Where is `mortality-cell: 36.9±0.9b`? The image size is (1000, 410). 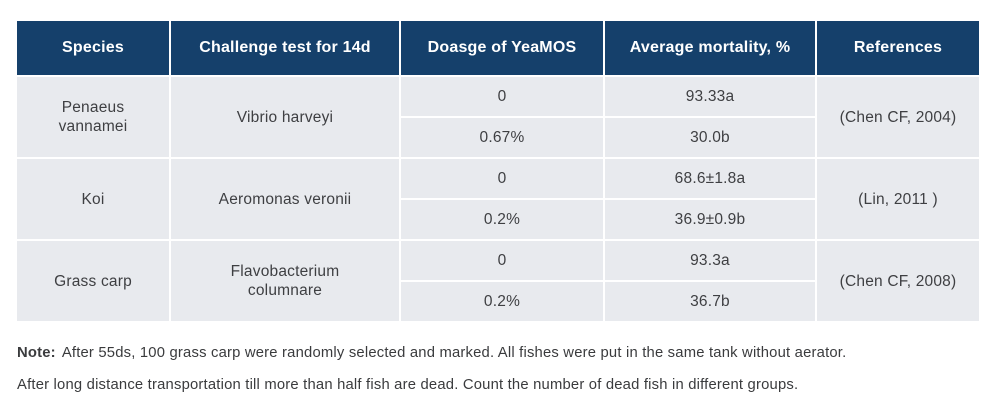
mortality-cell: 36.9±0.9b is located at coordinates (710, 219).